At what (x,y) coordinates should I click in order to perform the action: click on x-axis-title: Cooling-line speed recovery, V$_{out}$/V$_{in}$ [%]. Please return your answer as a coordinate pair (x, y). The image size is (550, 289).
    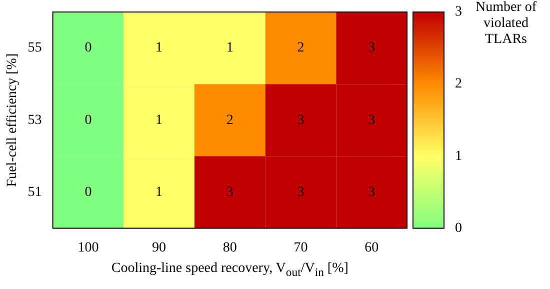
    Looking at the image, I should click on (230, 270).